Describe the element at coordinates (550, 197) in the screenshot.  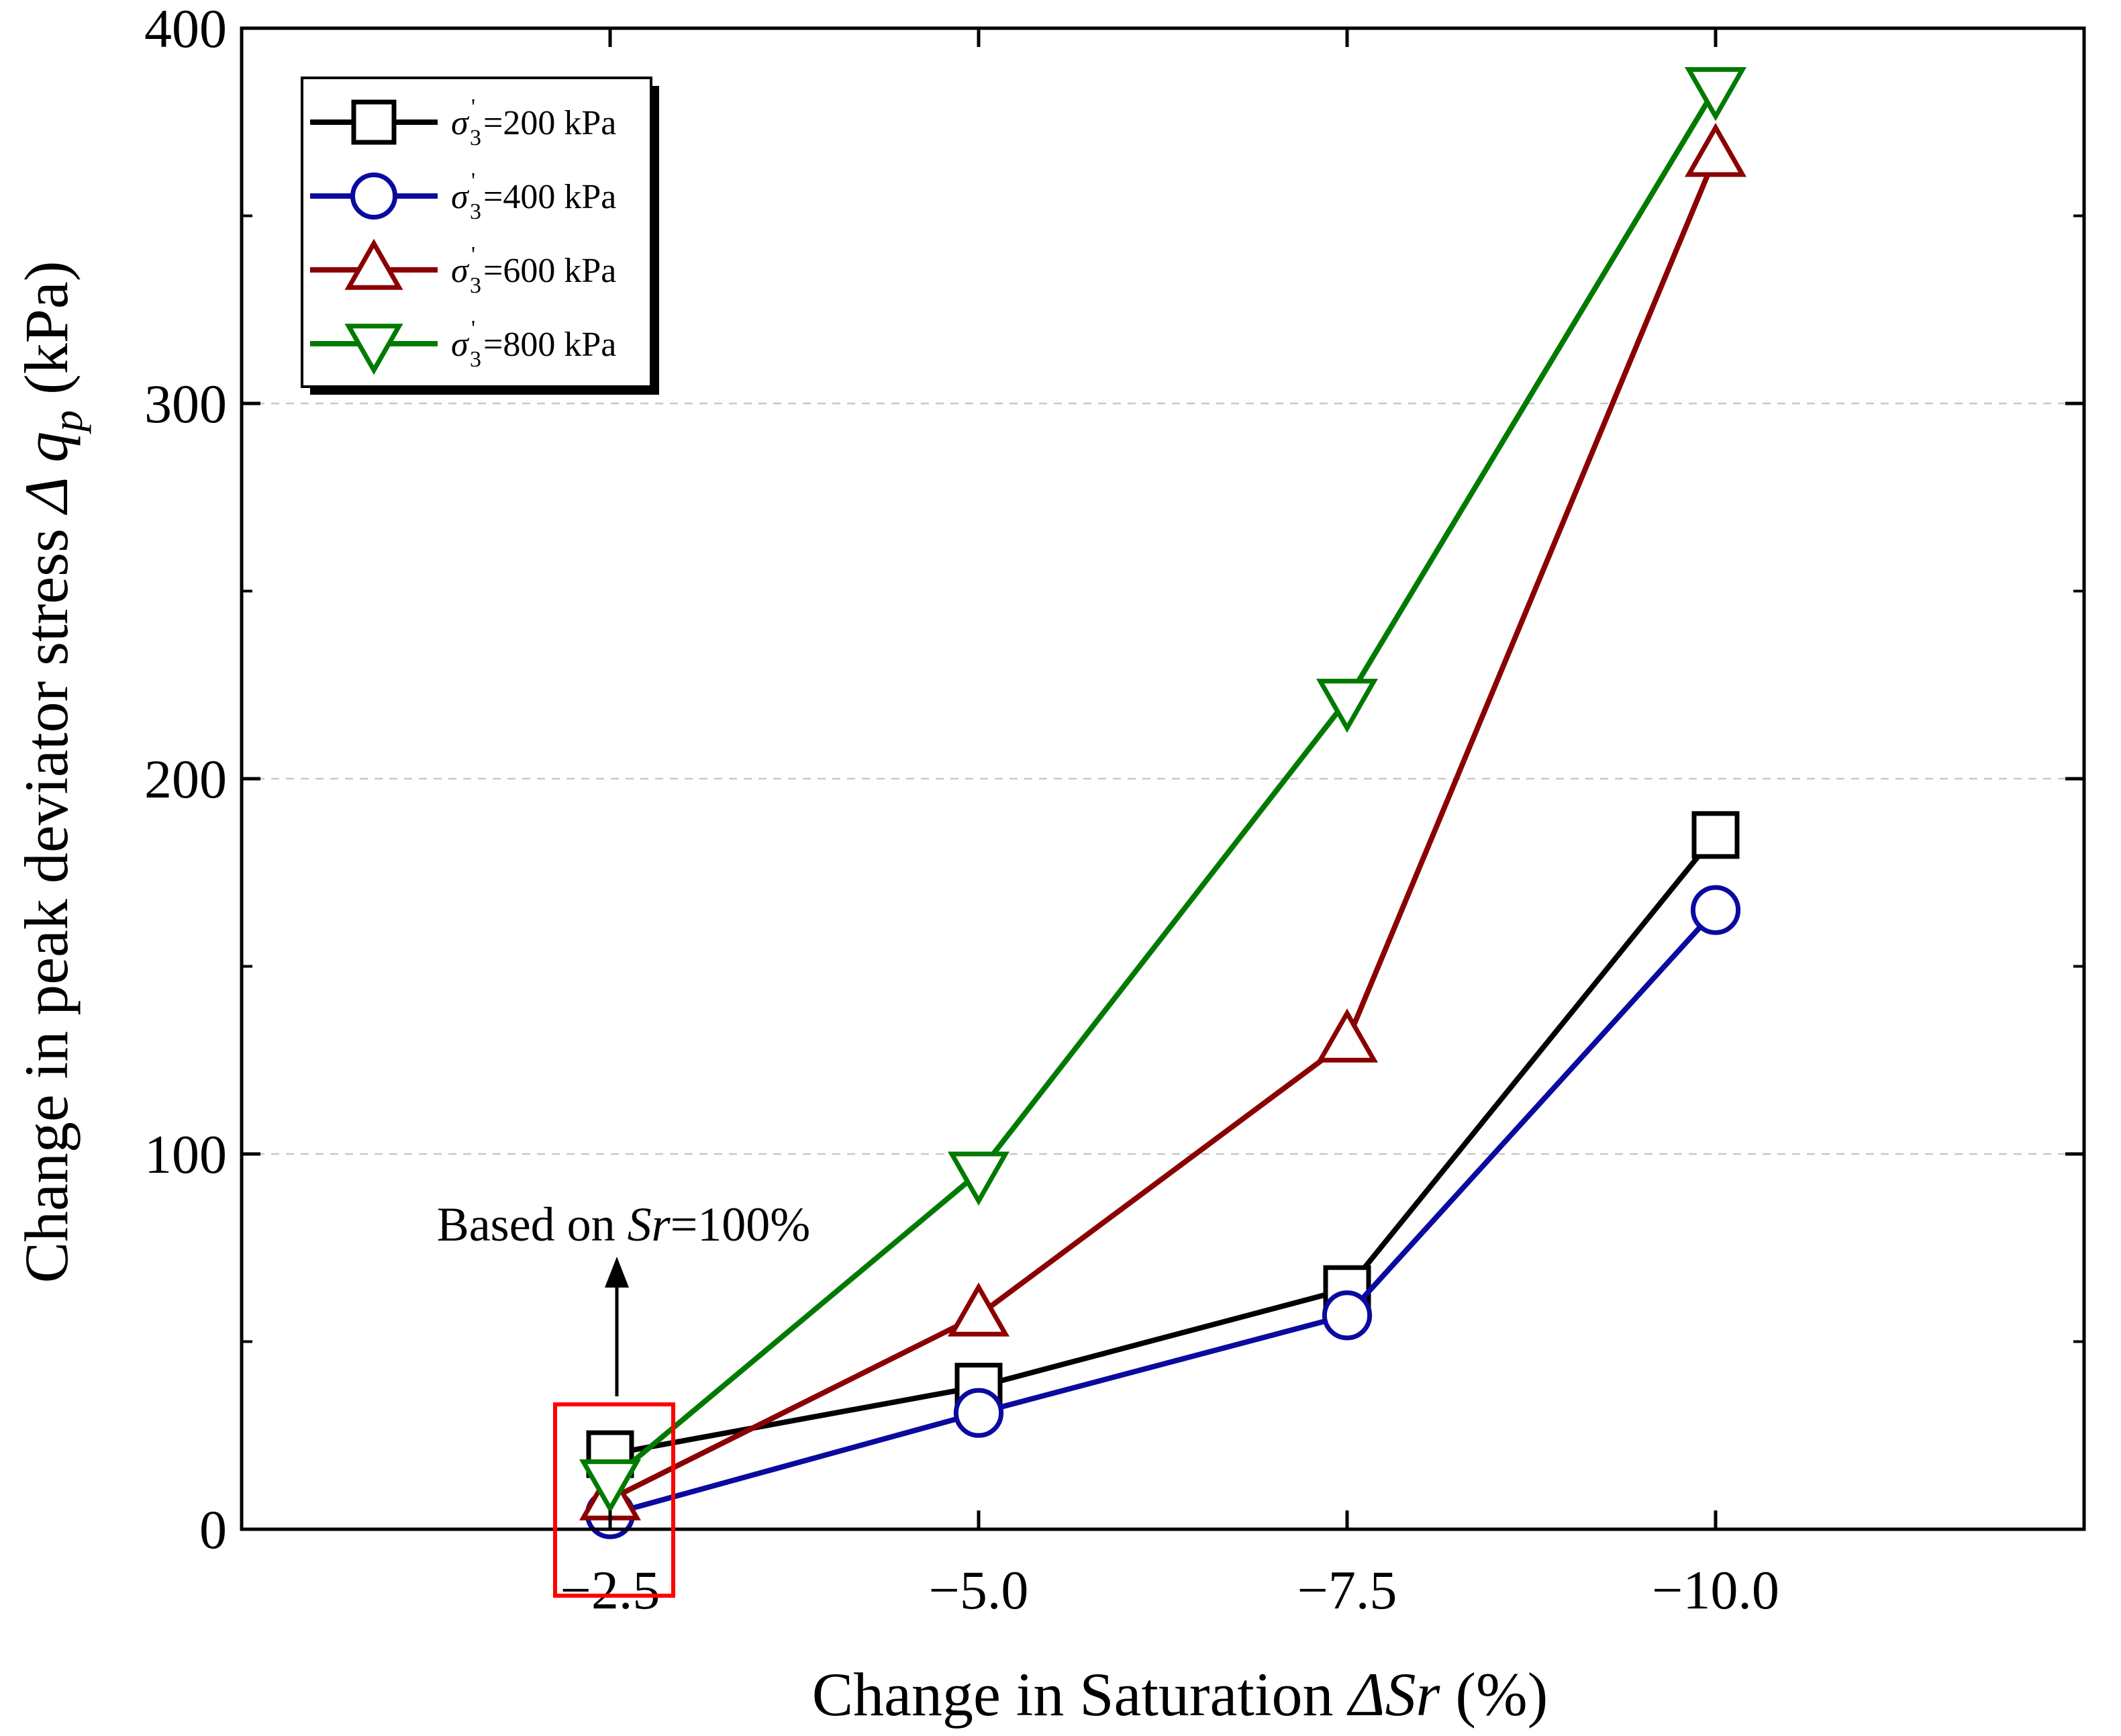
I see `legend-label: =400 kPa` at that location.